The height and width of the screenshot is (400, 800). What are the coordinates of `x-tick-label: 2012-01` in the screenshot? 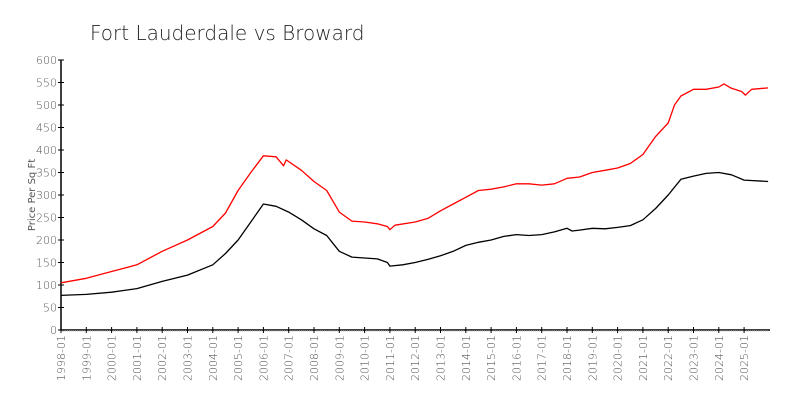 It's located at (415, 358).